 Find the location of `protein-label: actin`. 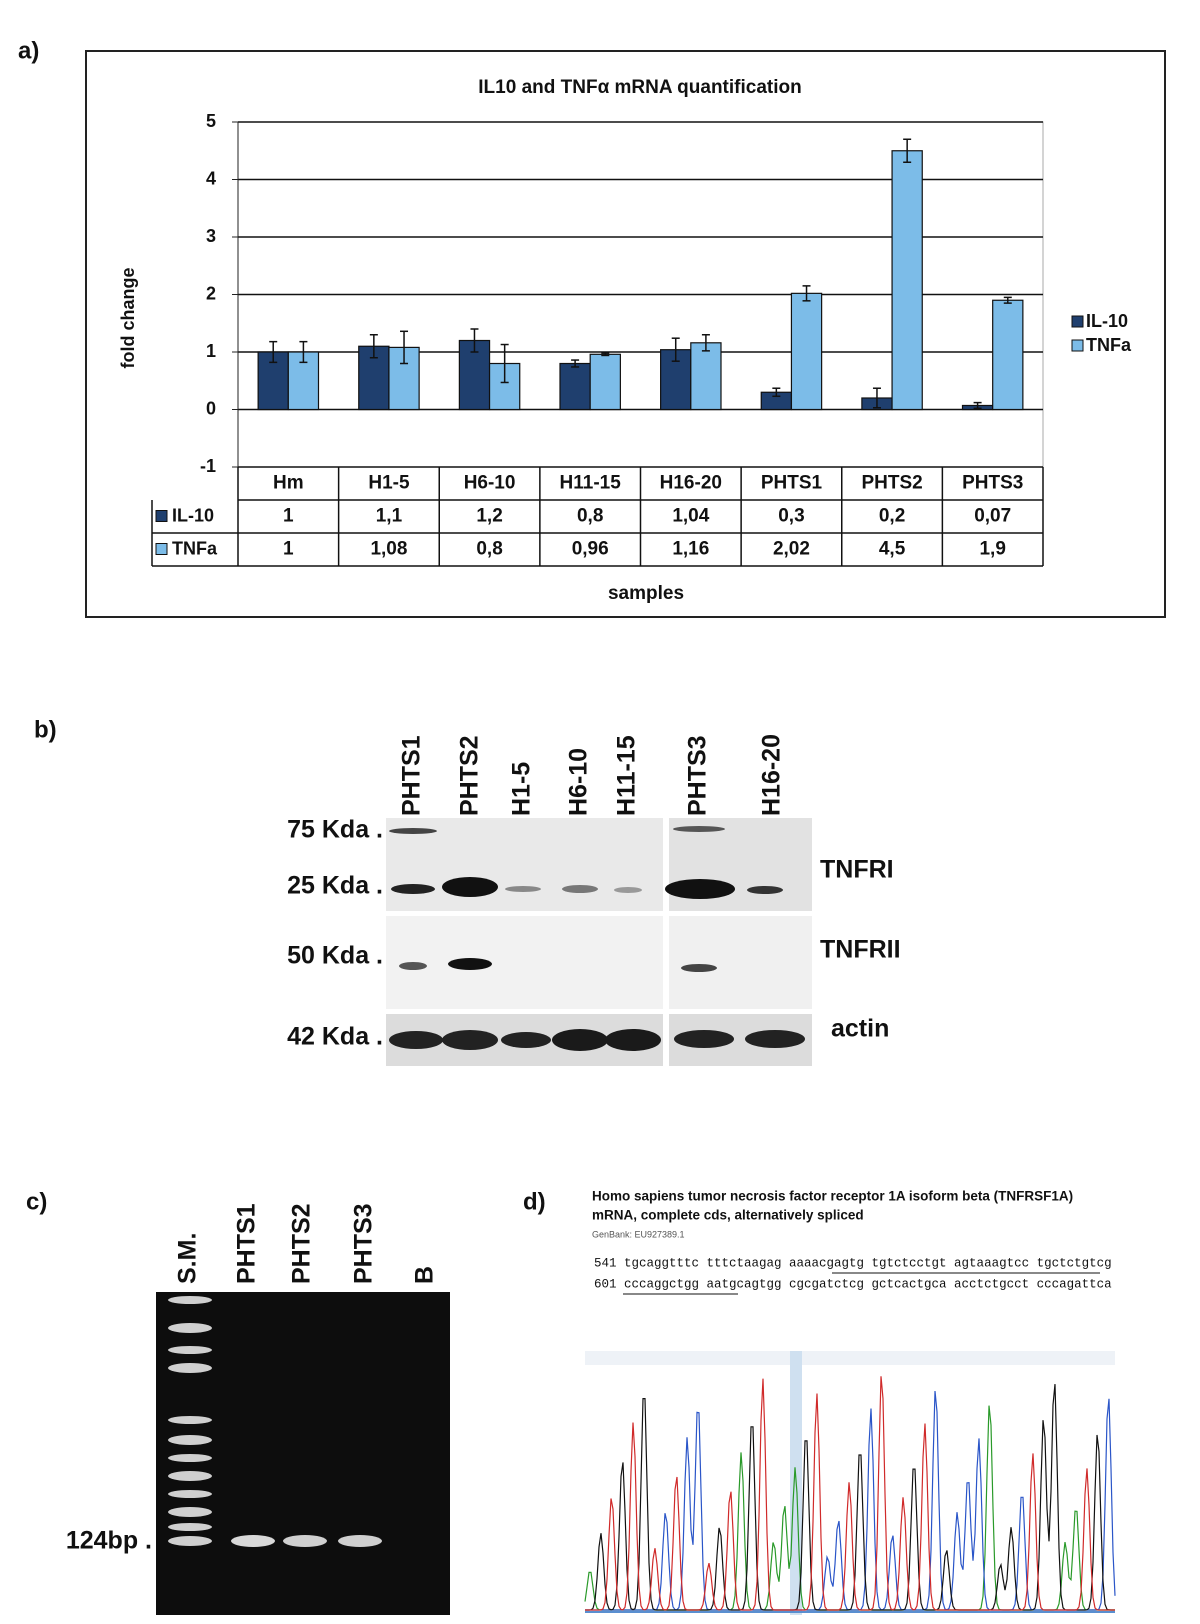

protein-label: actin is located at coordinates (860, 1029).